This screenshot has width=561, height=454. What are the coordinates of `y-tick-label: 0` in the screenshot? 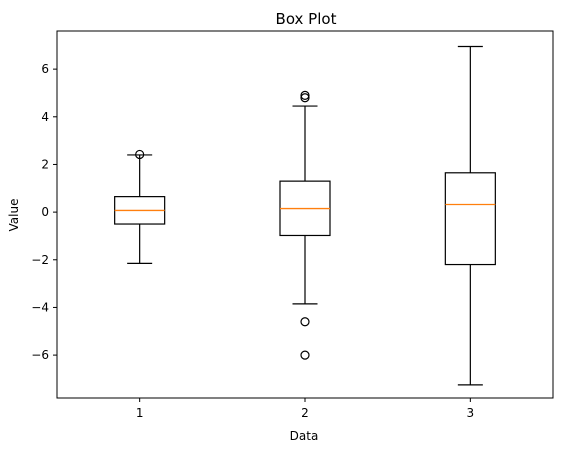 It's located at (45, 212).